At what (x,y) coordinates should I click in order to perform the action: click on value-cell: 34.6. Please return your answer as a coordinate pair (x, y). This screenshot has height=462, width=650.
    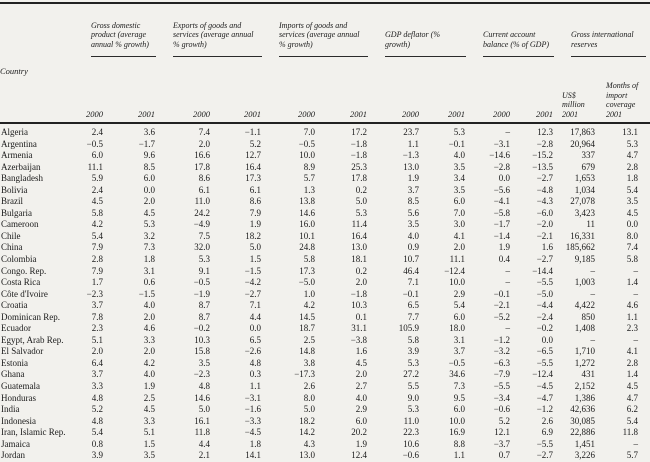
    Looking at the image, I should click on (457, 374).